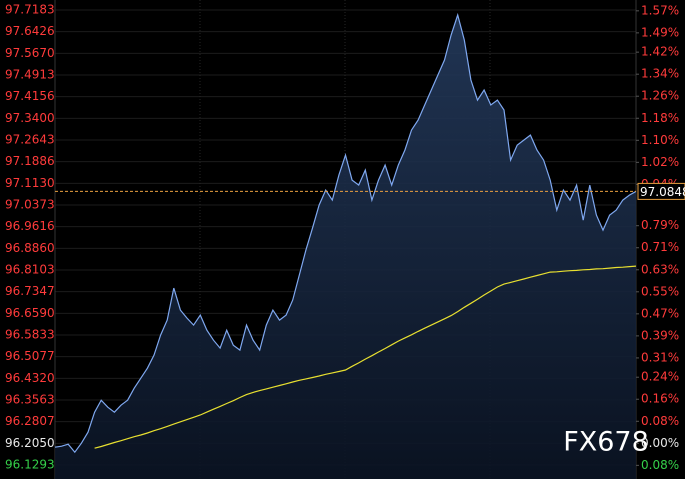  What do you see at coordinates (30, 140) in the screenshot?
I see `y-tick-label: 97.2643` at bounding box center [30, 140].